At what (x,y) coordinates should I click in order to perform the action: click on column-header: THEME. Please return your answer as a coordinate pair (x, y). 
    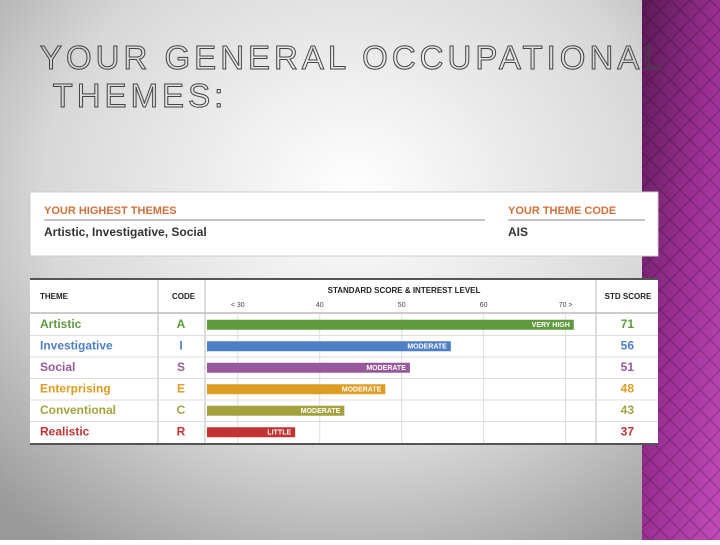
    Looking at the image, I should click on (54, 296).